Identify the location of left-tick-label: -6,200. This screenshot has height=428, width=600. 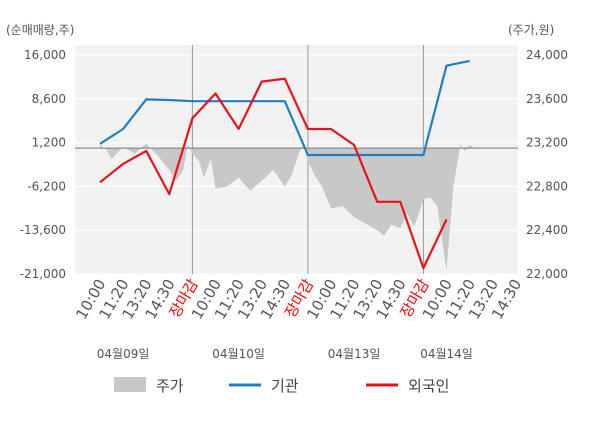
(46, 186).